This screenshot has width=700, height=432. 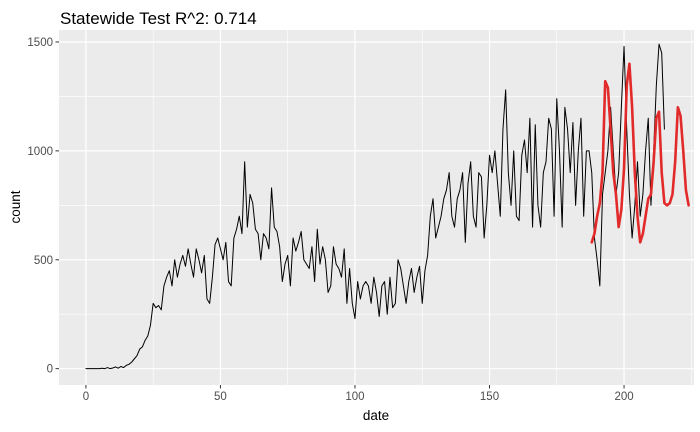 What do you see at coordinates (220, 397) in the screenshot?
I see `x-tick-label: 50` at bounding box center [220, 397].